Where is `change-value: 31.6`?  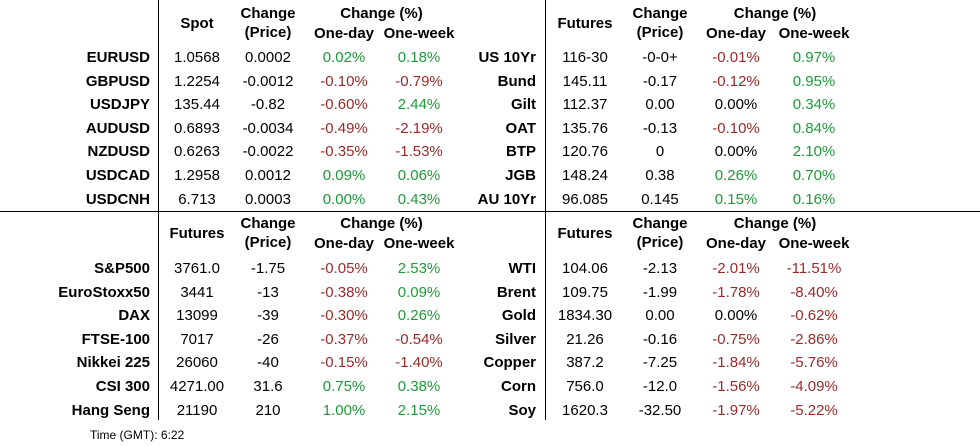
change-value: 31.6 is located at coordinates (268, 386).